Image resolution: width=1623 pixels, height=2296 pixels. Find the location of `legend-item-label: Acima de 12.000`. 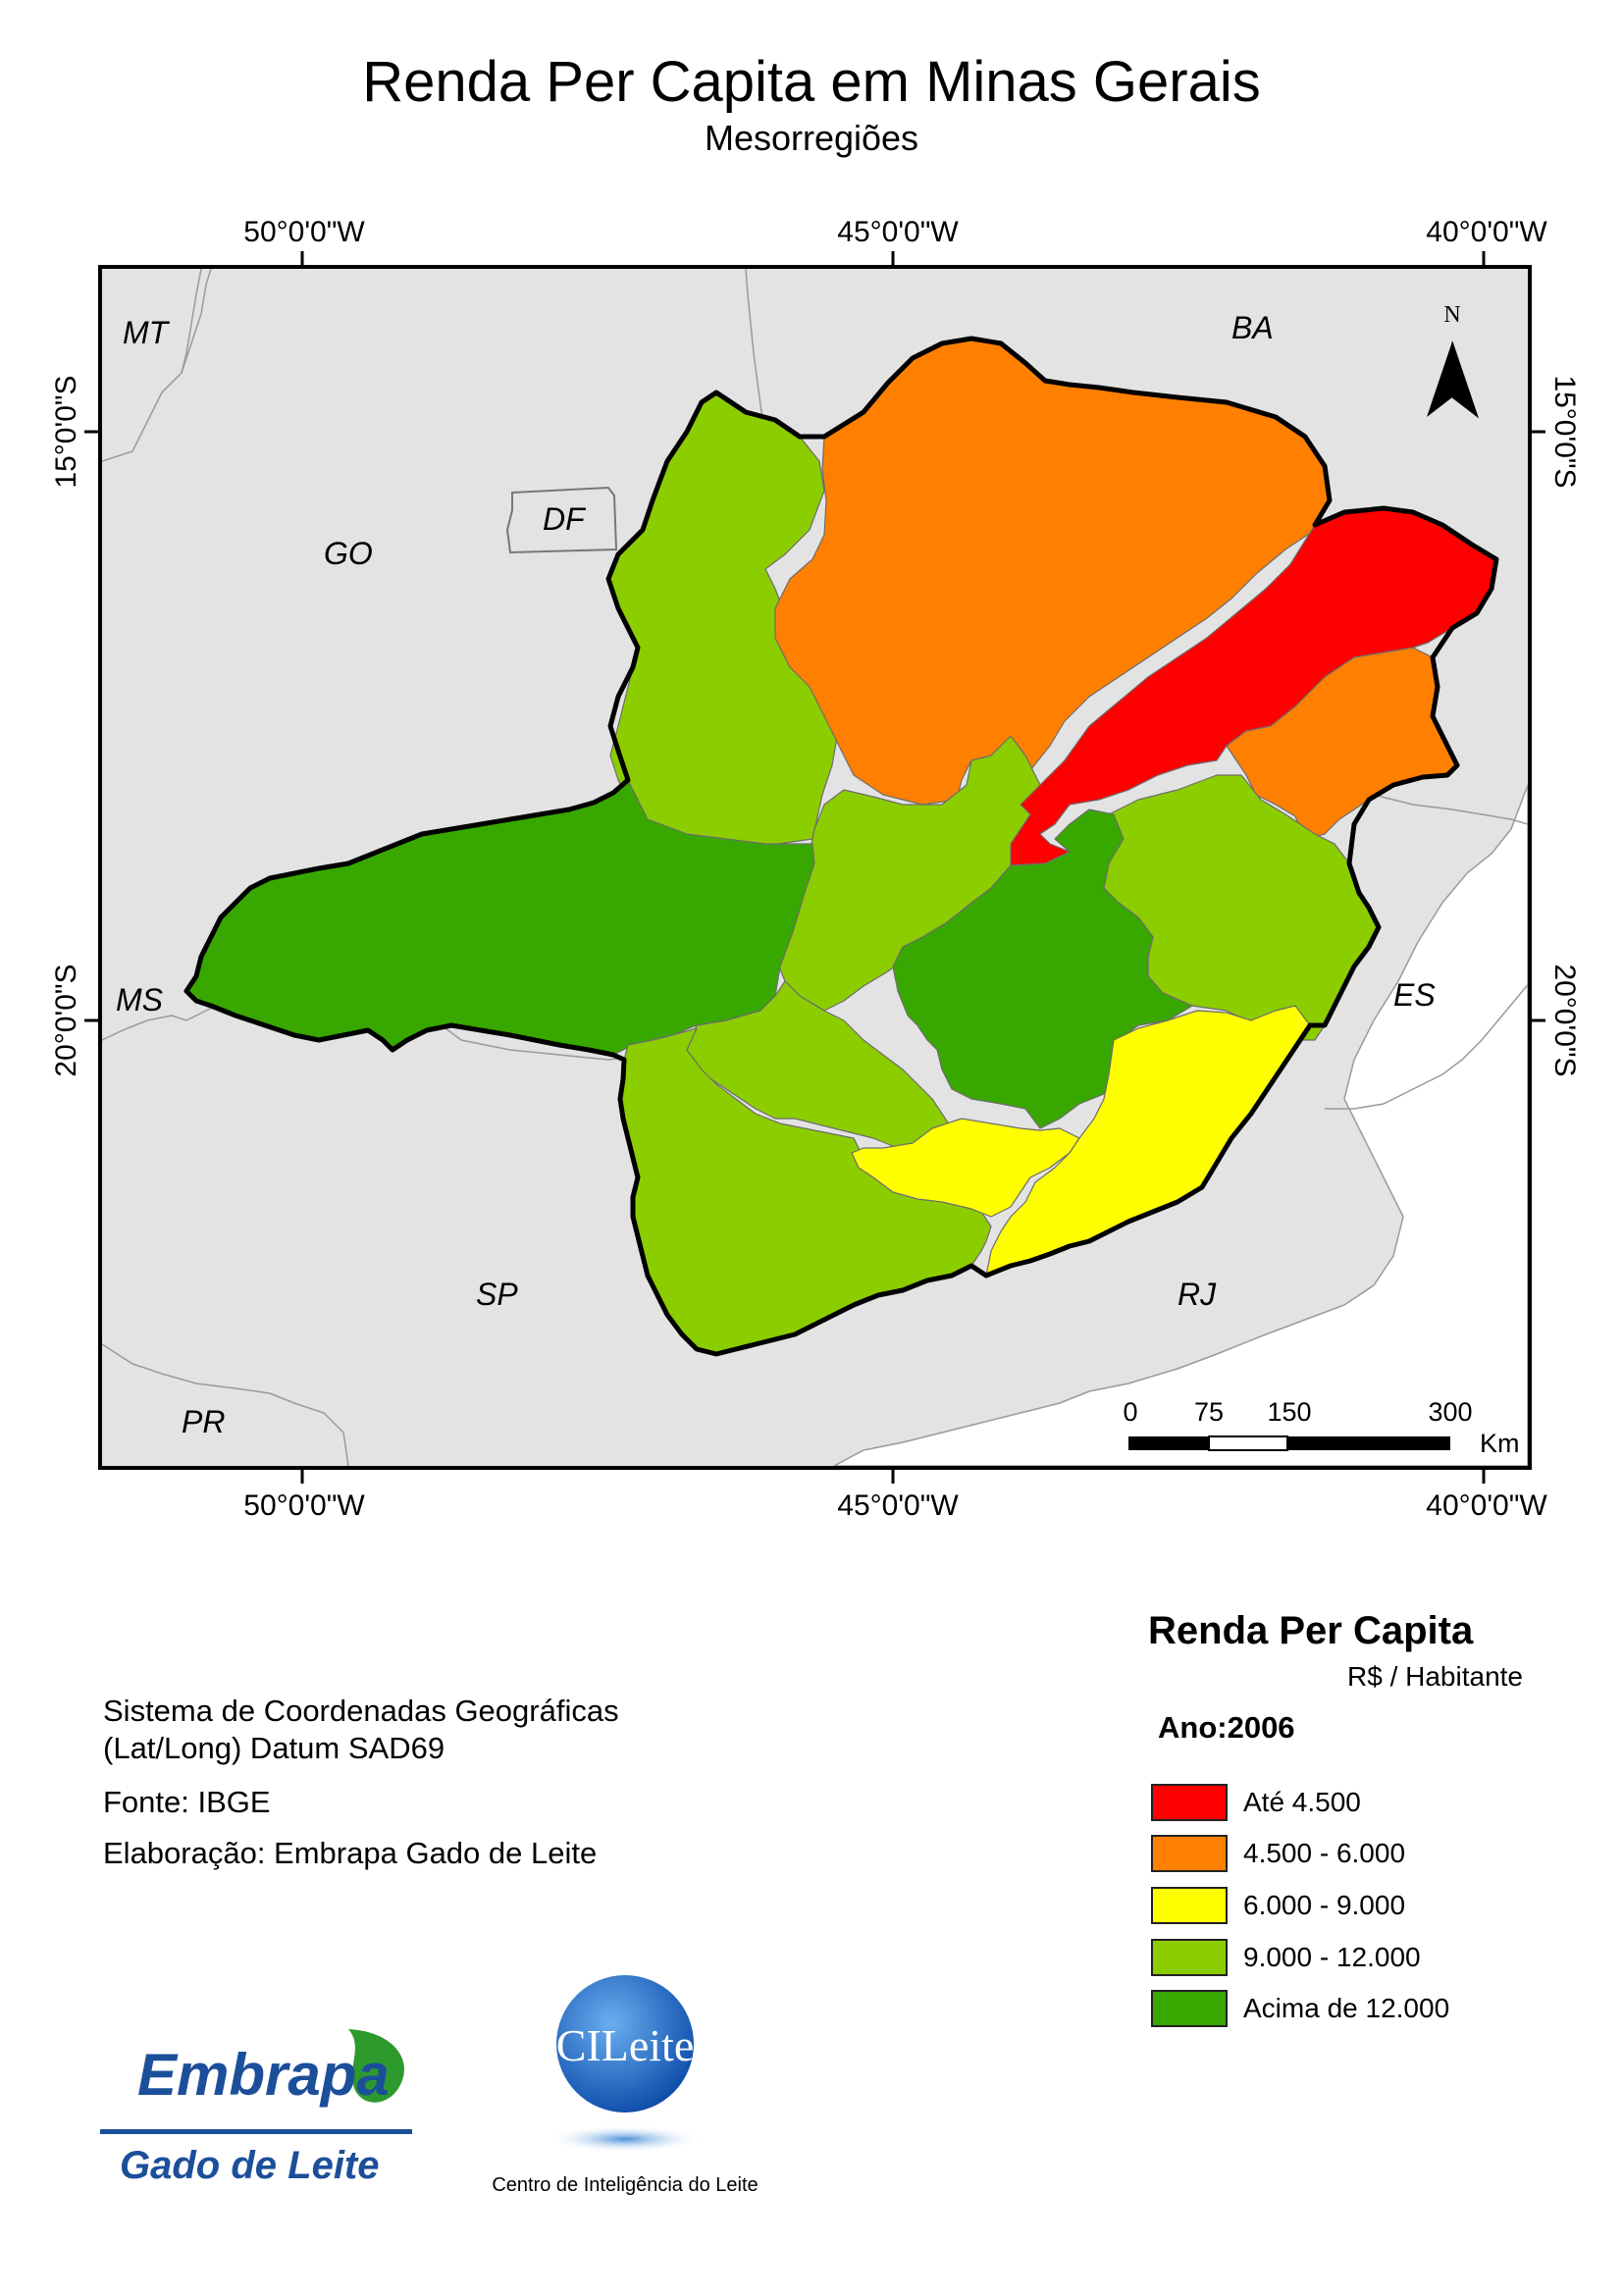

legend-item-label: Acima de 12.000 is located at coordinates (1346, 2008).